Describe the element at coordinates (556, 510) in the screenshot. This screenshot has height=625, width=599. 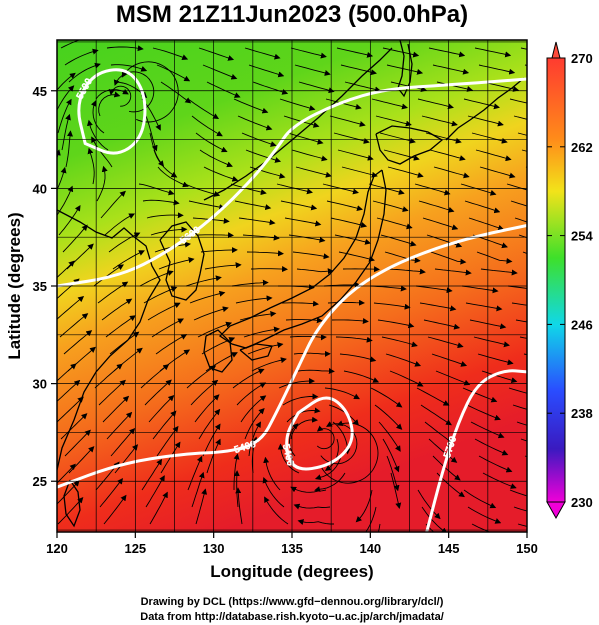
I see `colorbar-bottom-arrow` at that location.